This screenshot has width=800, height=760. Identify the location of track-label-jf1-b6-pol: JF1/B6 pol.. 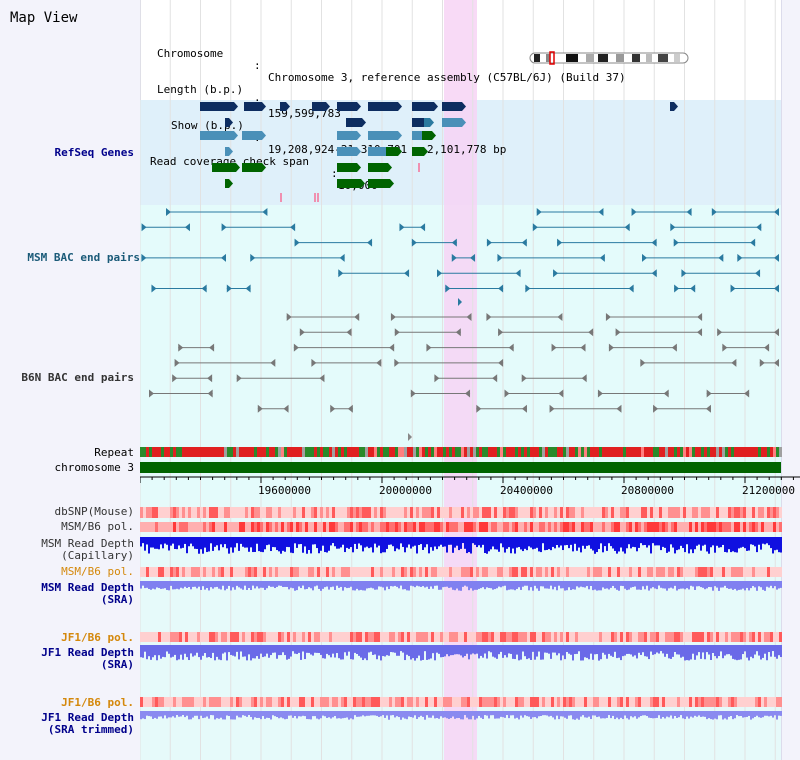
(97, 637).